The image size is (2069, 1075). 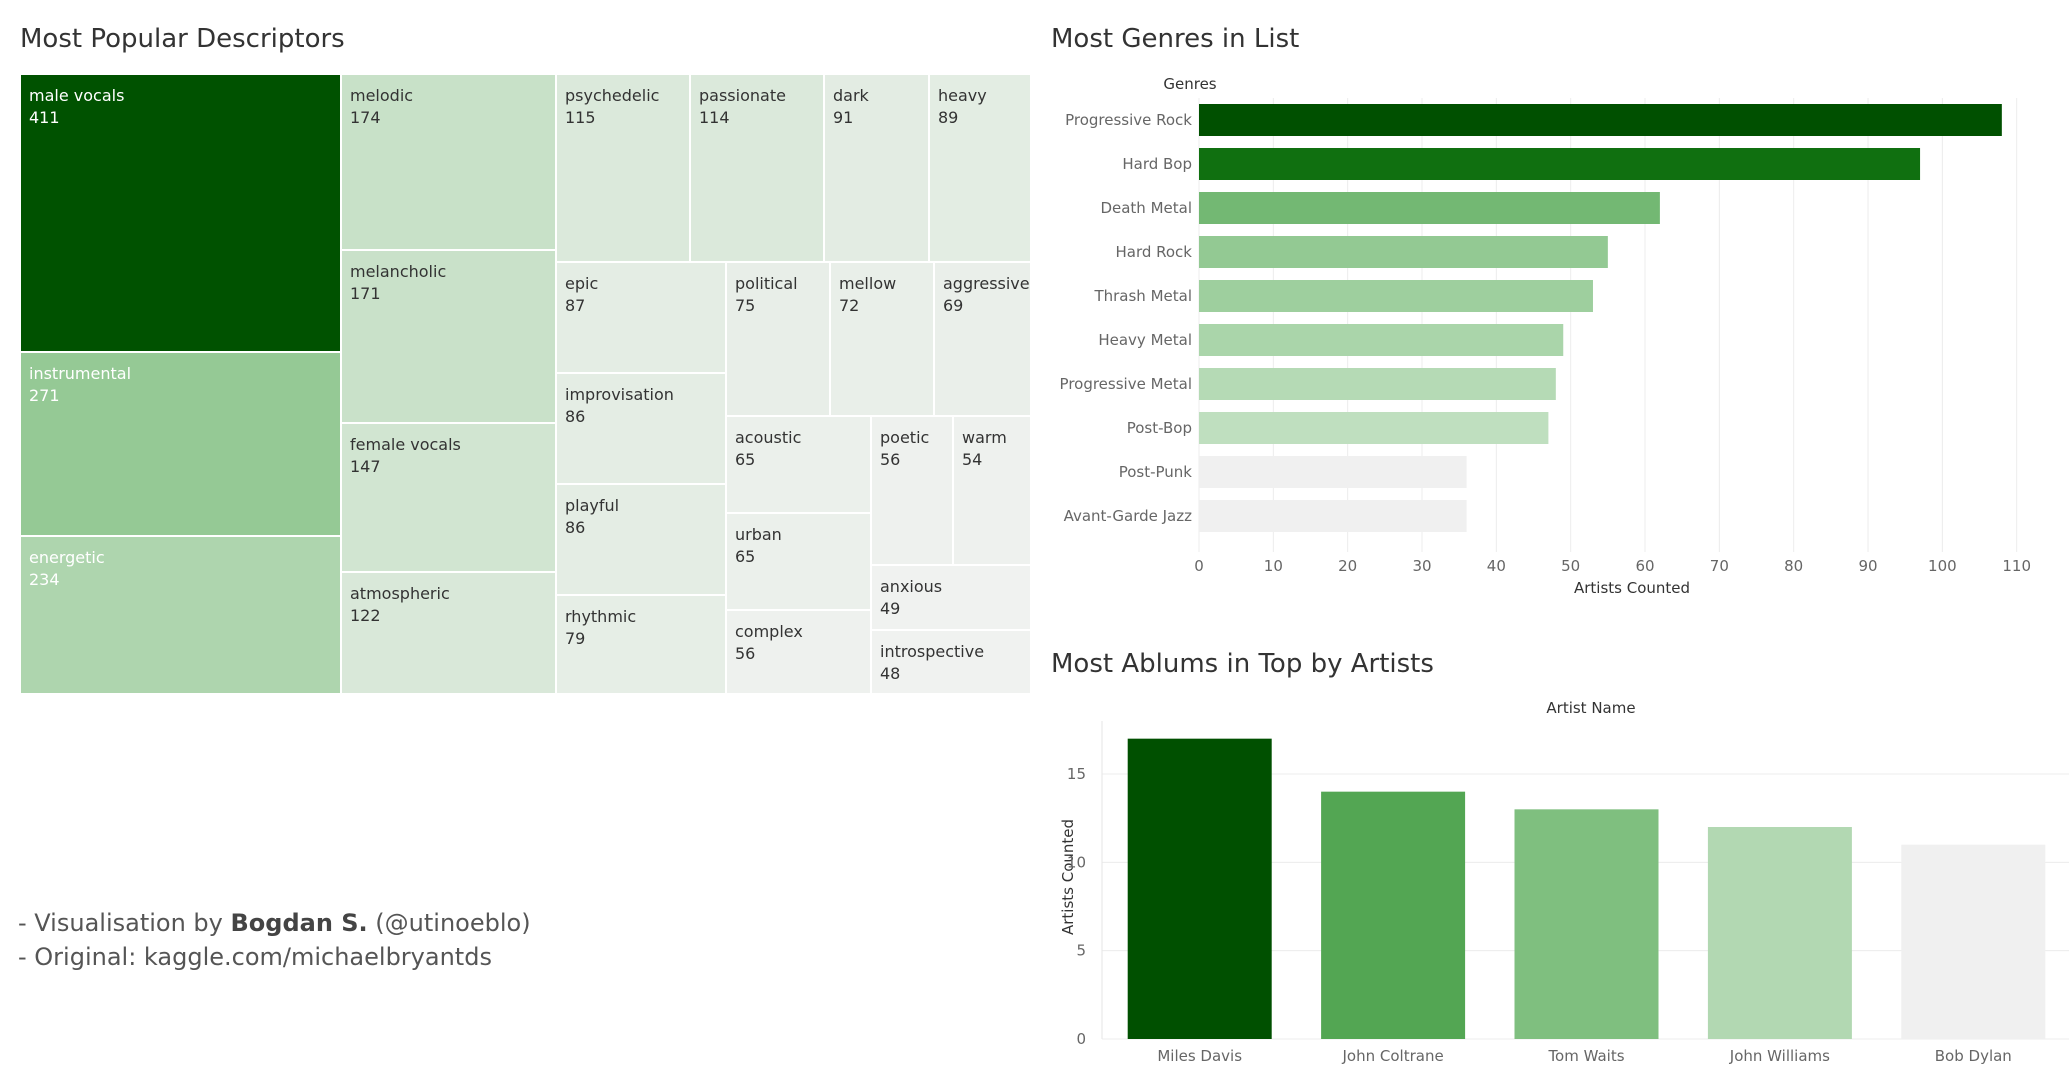 What do you see at coordinates (882, 339) in the screenshot?
I see `treemap-tile-mellow: mellow 72` at bounding box center [882, 339].